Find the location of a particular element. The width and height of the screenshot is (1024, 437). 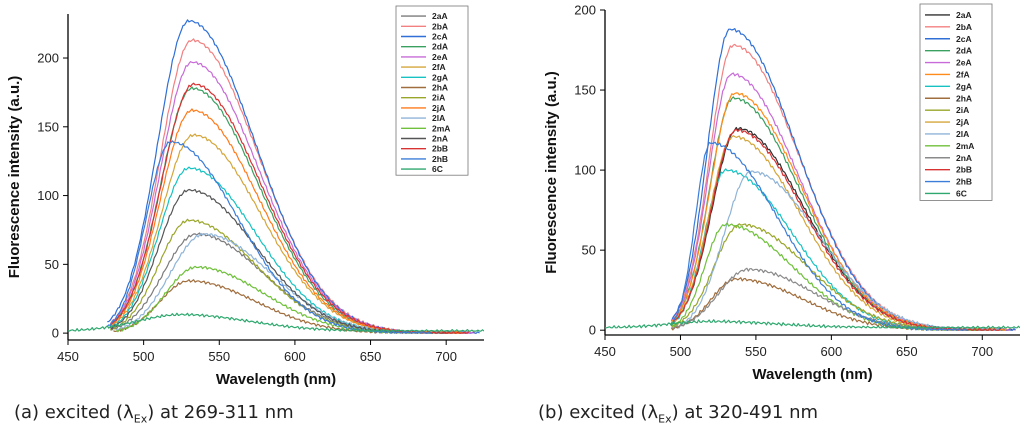

series-line-2aA is located at coordinates (278, 283).